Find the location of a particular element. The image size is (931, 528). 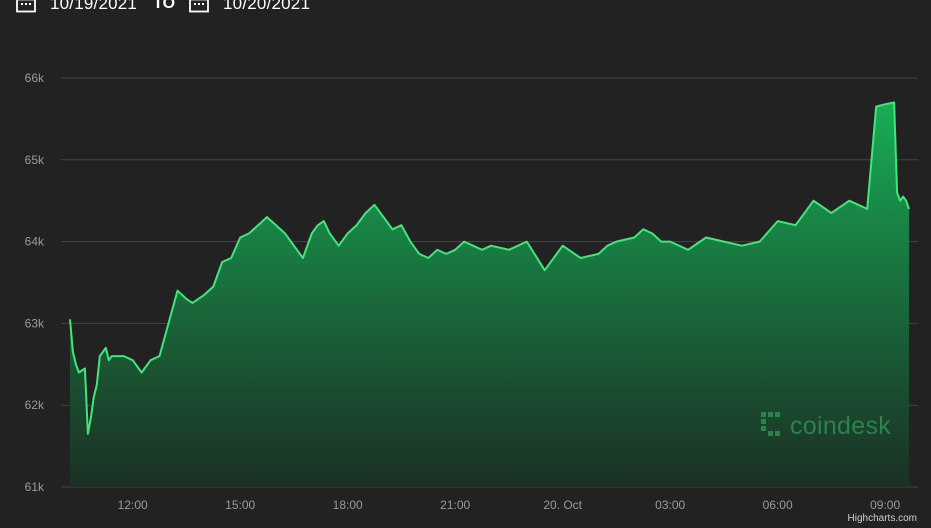

to-label: TO is located at coordinates (164, 6).